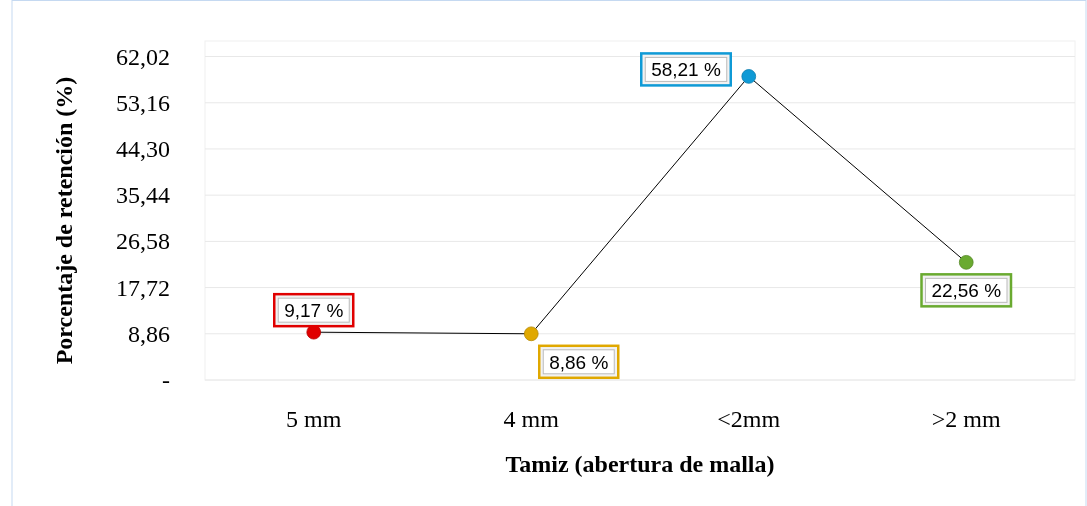 The width and height of the screenshot is (1087, 506). What do you see at coordinates (143, 241) in the screenshot?
I see `y-tick-label: 26,58` at bounding box center [143, 241].